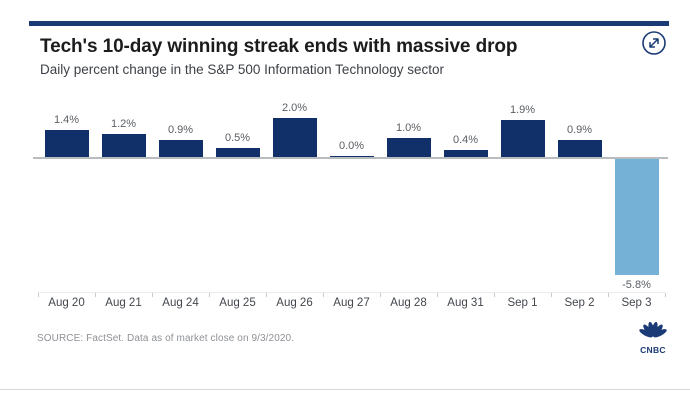 This screenshot has height=407, width=690. What do you see at coordinates (66, 120) in the screenshot?
I see `bar-value-label: 1.4%` at bounding box center [66, 120].